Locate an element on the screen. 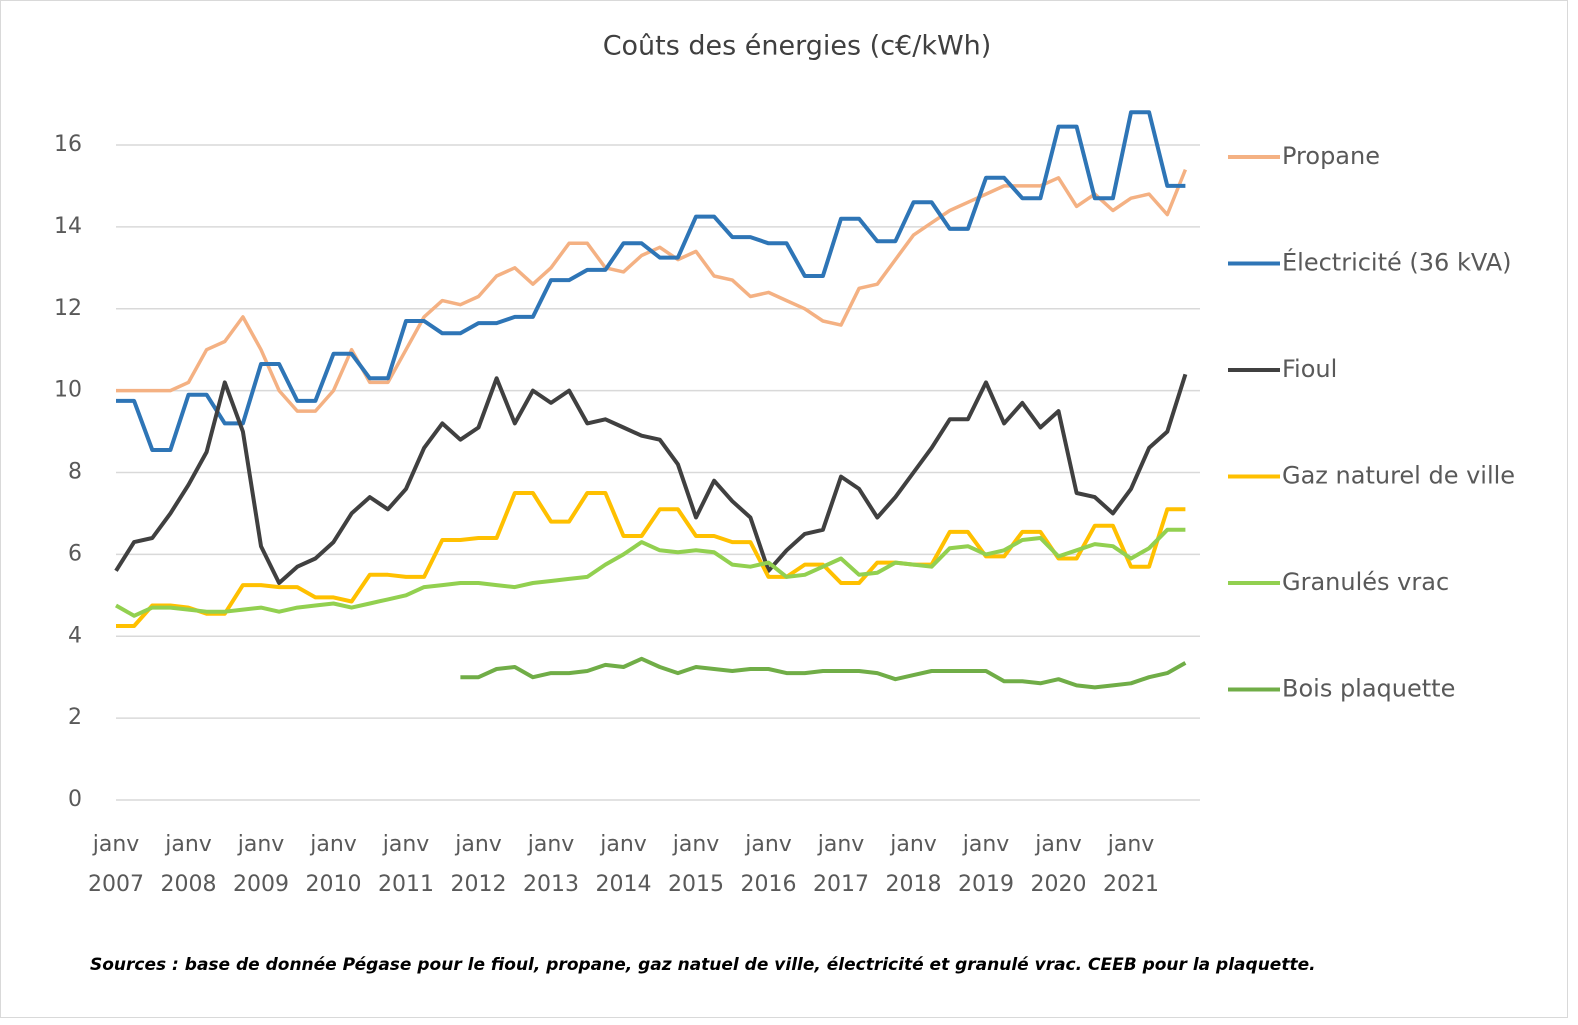  x-tick-label: janv 2013 is located at coordinates (551, 864).